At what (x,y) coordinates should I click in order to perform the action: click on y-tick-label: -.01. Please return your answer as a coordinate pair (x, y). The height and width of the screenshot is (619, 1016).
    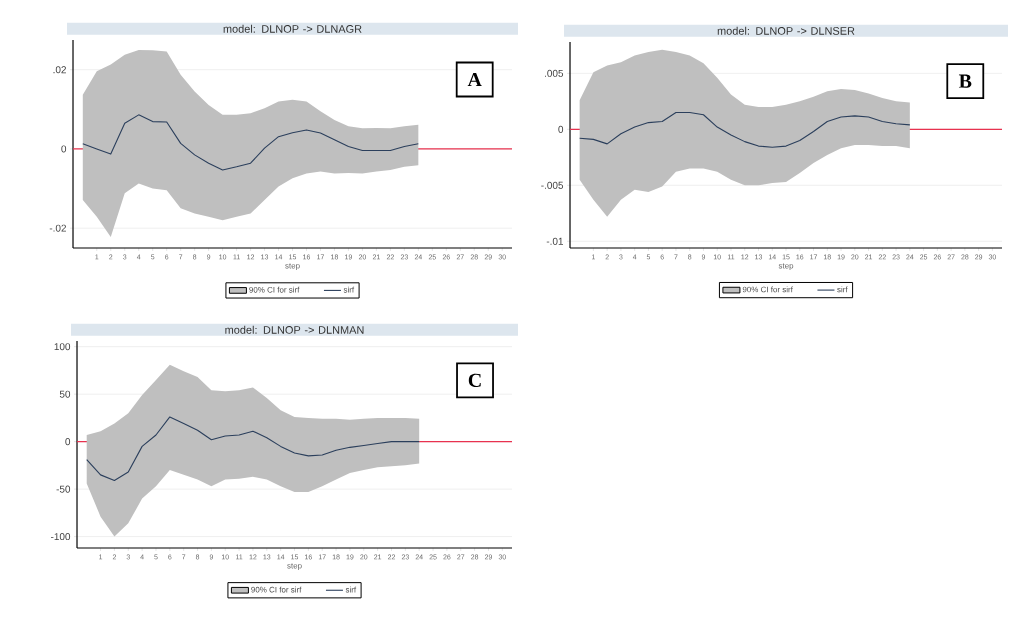
    Looking at the image, I should click on (555, 241).